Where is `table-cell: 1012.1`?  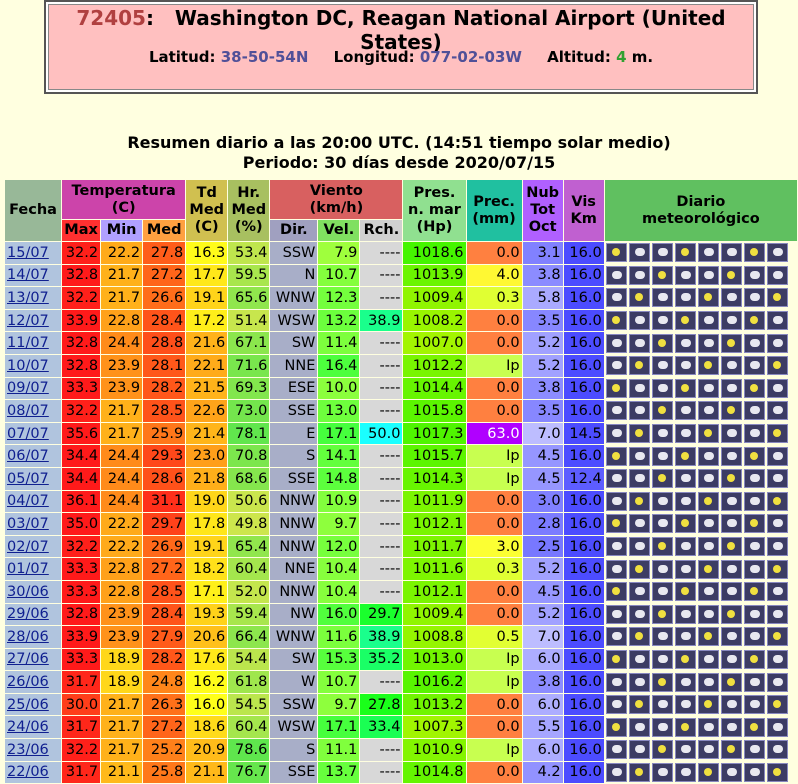 table-cell: 1012.1 is located at coordinates (434, 591).